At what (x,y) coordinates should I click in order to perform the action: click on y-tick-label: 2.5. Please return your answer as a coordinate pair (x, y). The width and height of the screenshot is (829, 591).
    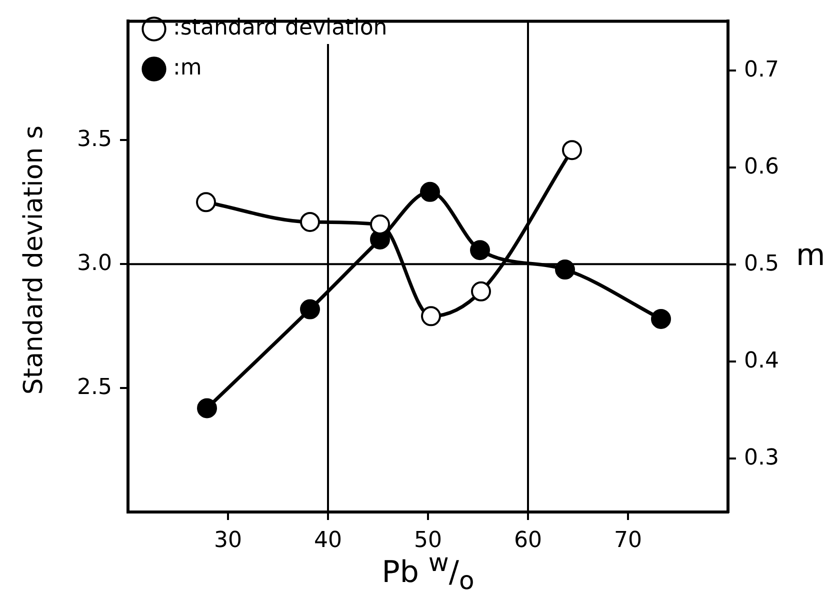
    Looking at the image, I should click on (94, 387).